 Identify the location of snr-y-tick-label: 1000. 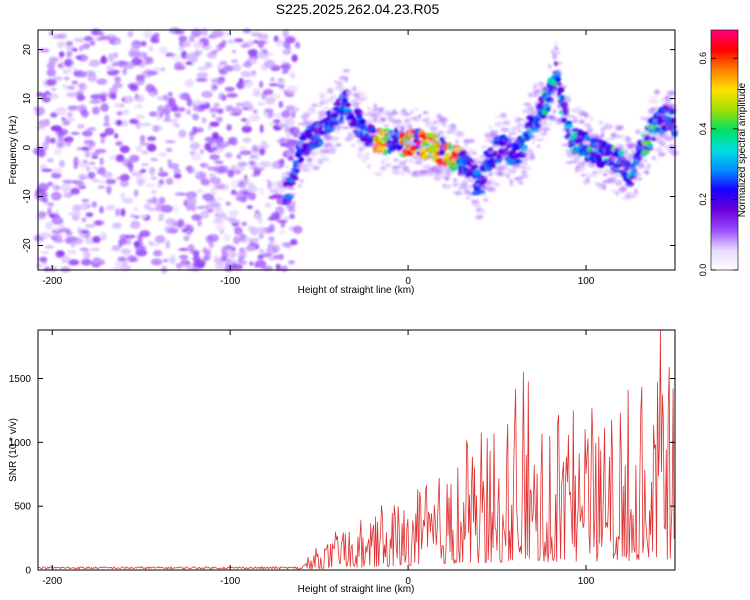
(20, 443).